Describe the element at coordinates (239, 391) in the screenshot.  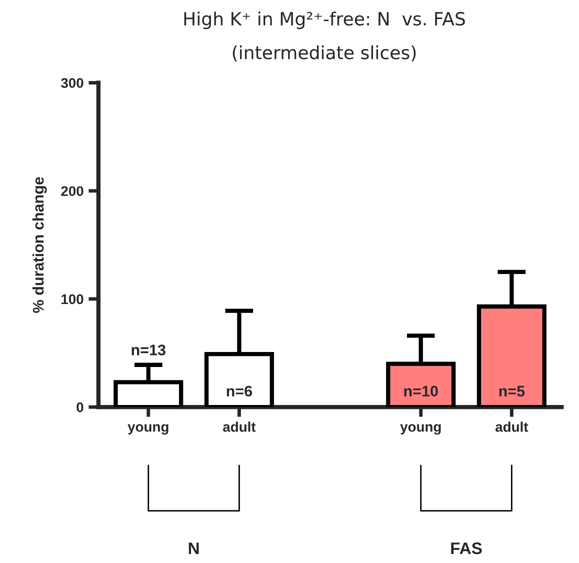
I see `annotation: n=6` at that location.